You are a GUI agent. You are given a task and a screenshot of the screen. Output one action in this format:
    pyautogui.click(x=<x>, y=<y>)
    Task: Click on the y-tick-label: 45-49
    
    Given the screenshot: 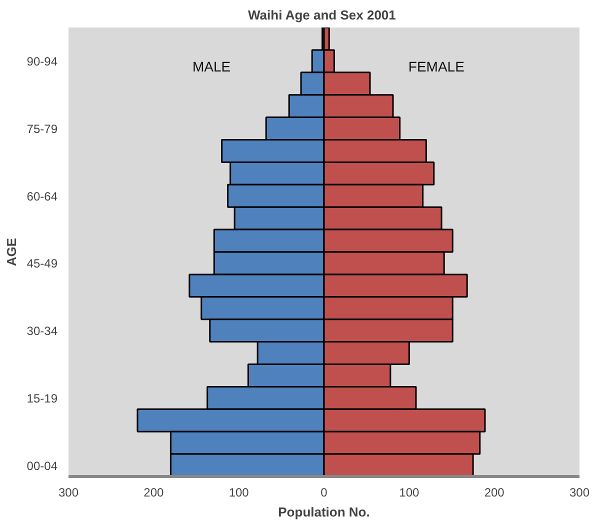 What is the action you would take?
    pyautogui.click(x=42, y=263)
    